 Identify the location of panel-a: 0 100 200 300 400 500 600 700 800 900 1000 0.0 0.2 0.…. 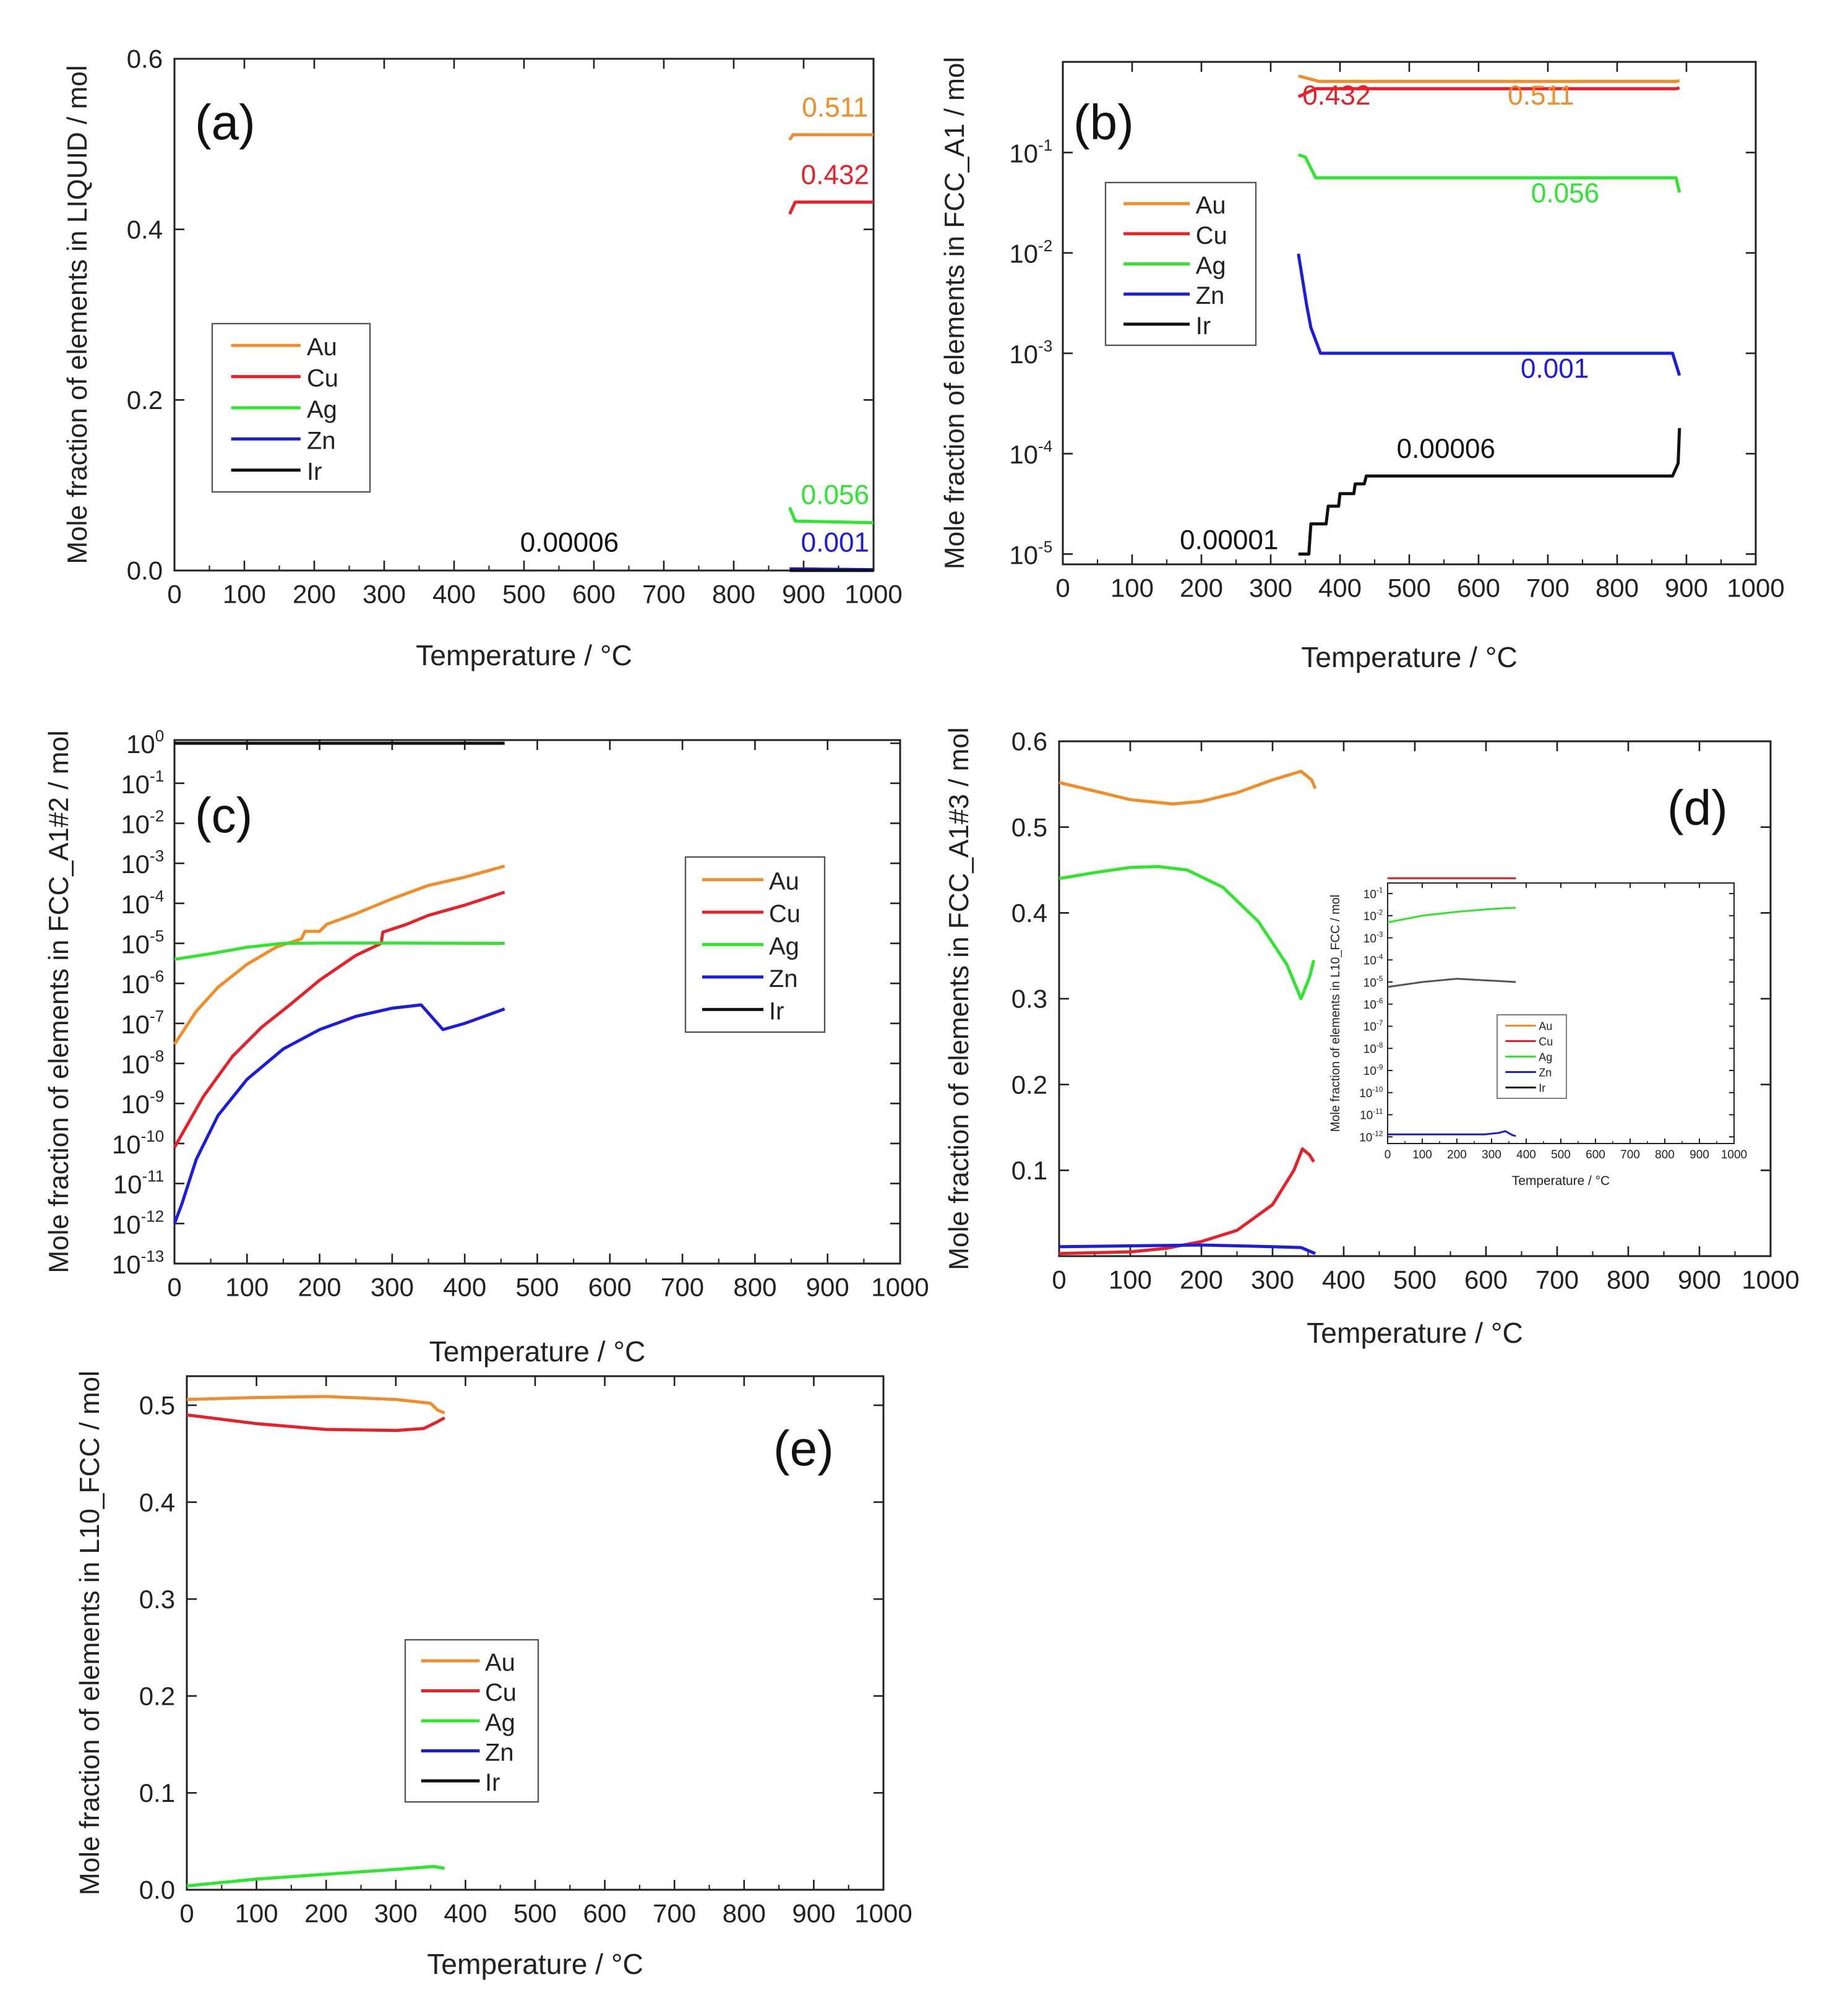
(482, 358).